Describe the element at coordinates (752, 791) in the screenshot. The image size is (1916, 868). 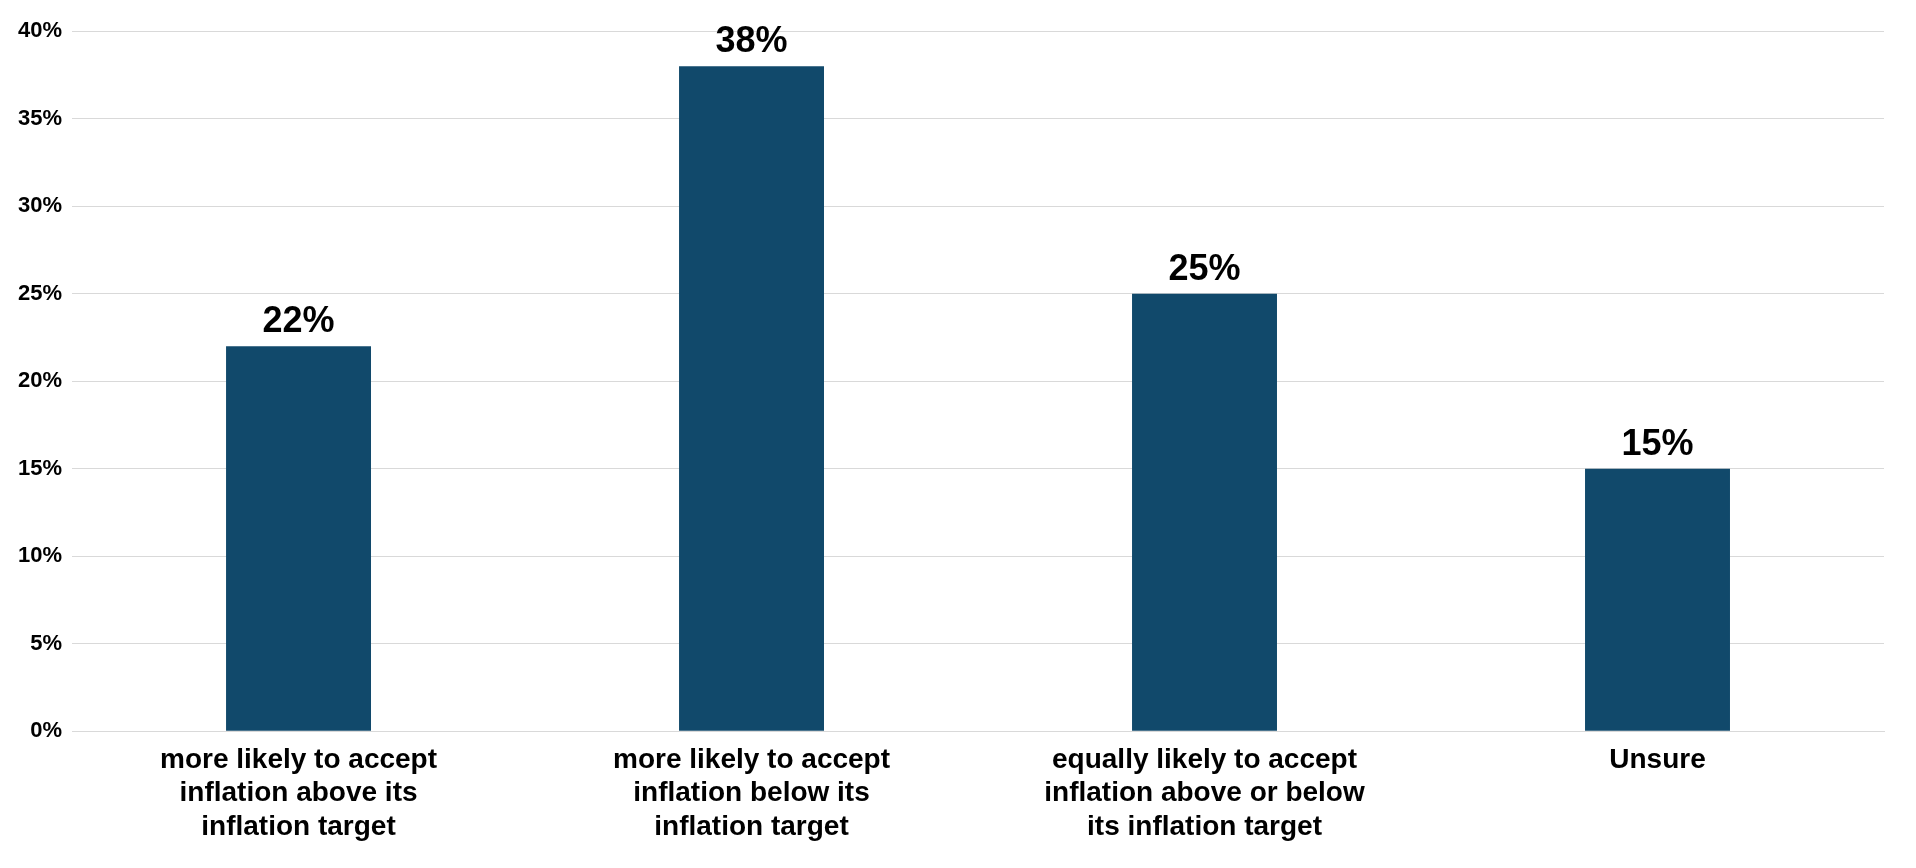
I see `x-tick-label: more likely to accept inflation below its inflation target` at that location.